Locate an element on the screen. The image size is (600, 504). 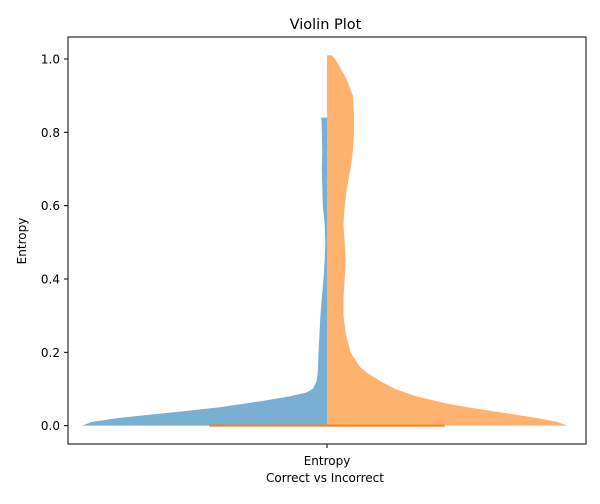
y-tick-label: 0.6 is located at coordinates (50, 206).